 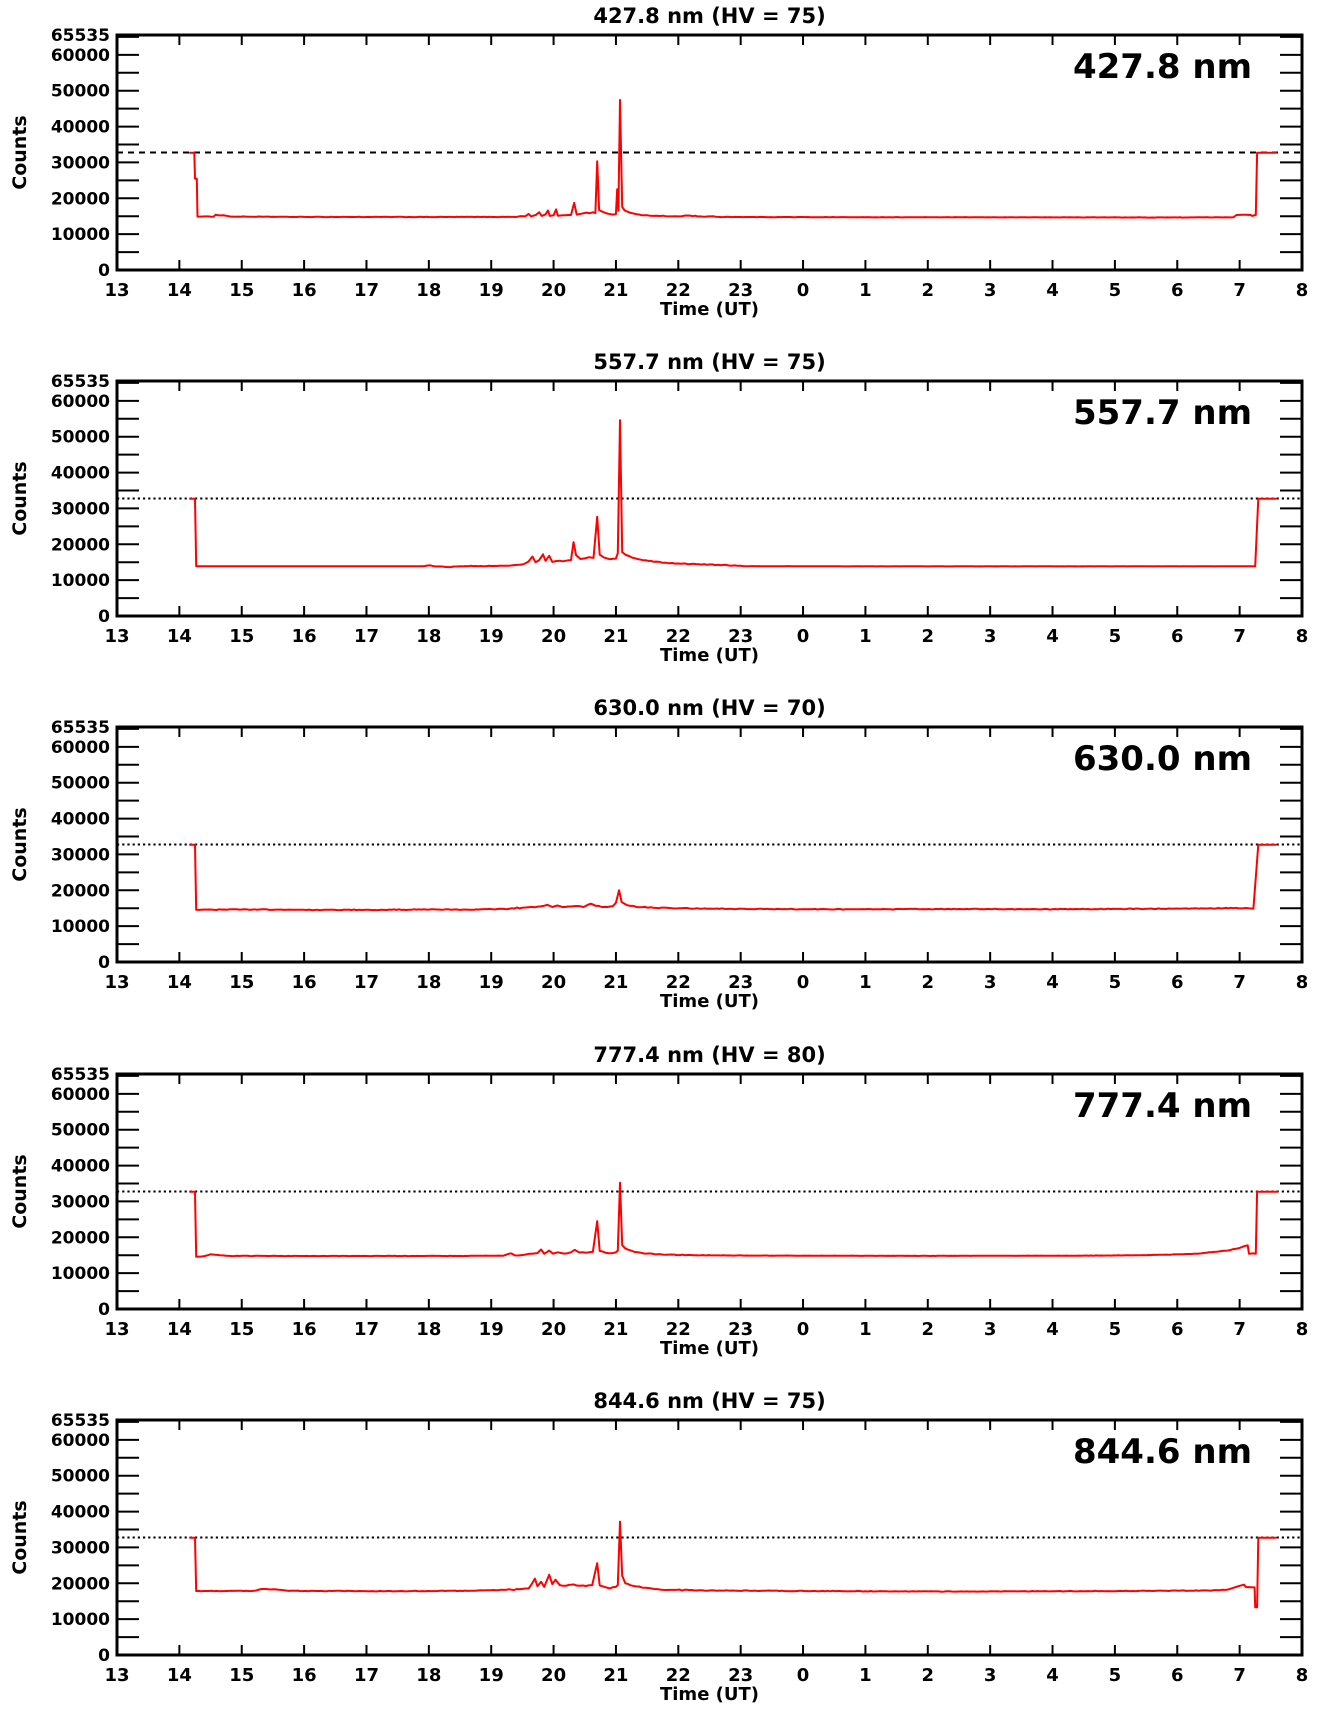 What do you see at coordinates (1162, 1451) in the screenshot?
I see `panel-844-6nm-wavelength-label: 844.6 nm` at bounding box center [1162, 1451].